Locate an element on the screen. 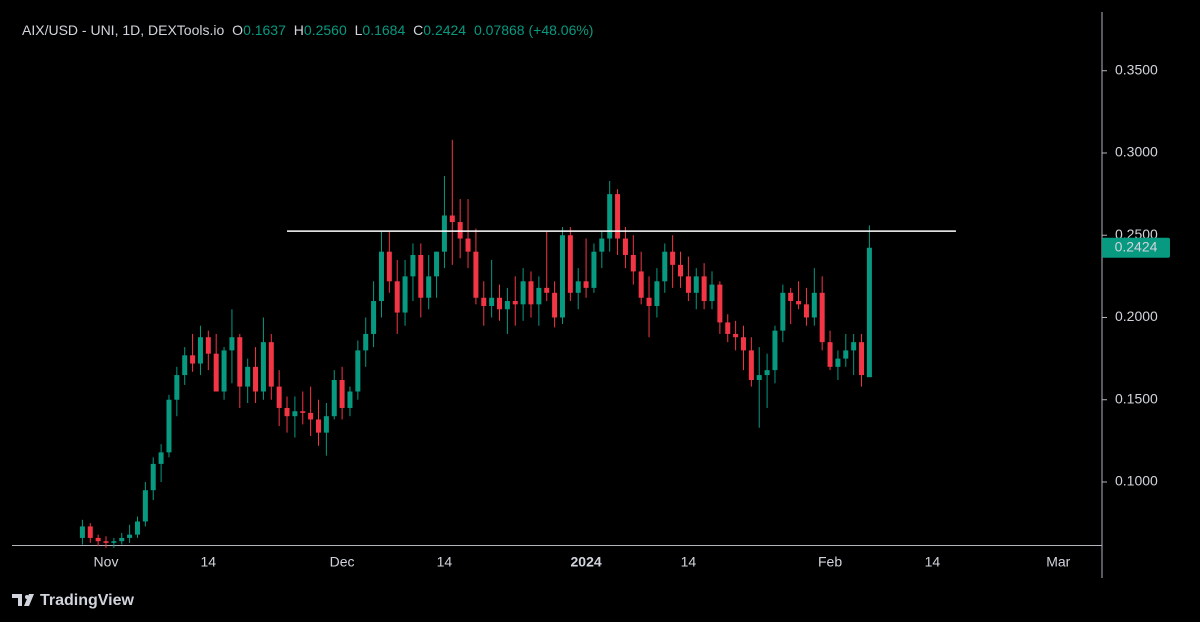  x-tick-label: Dec is located at coordinates (342, 562).